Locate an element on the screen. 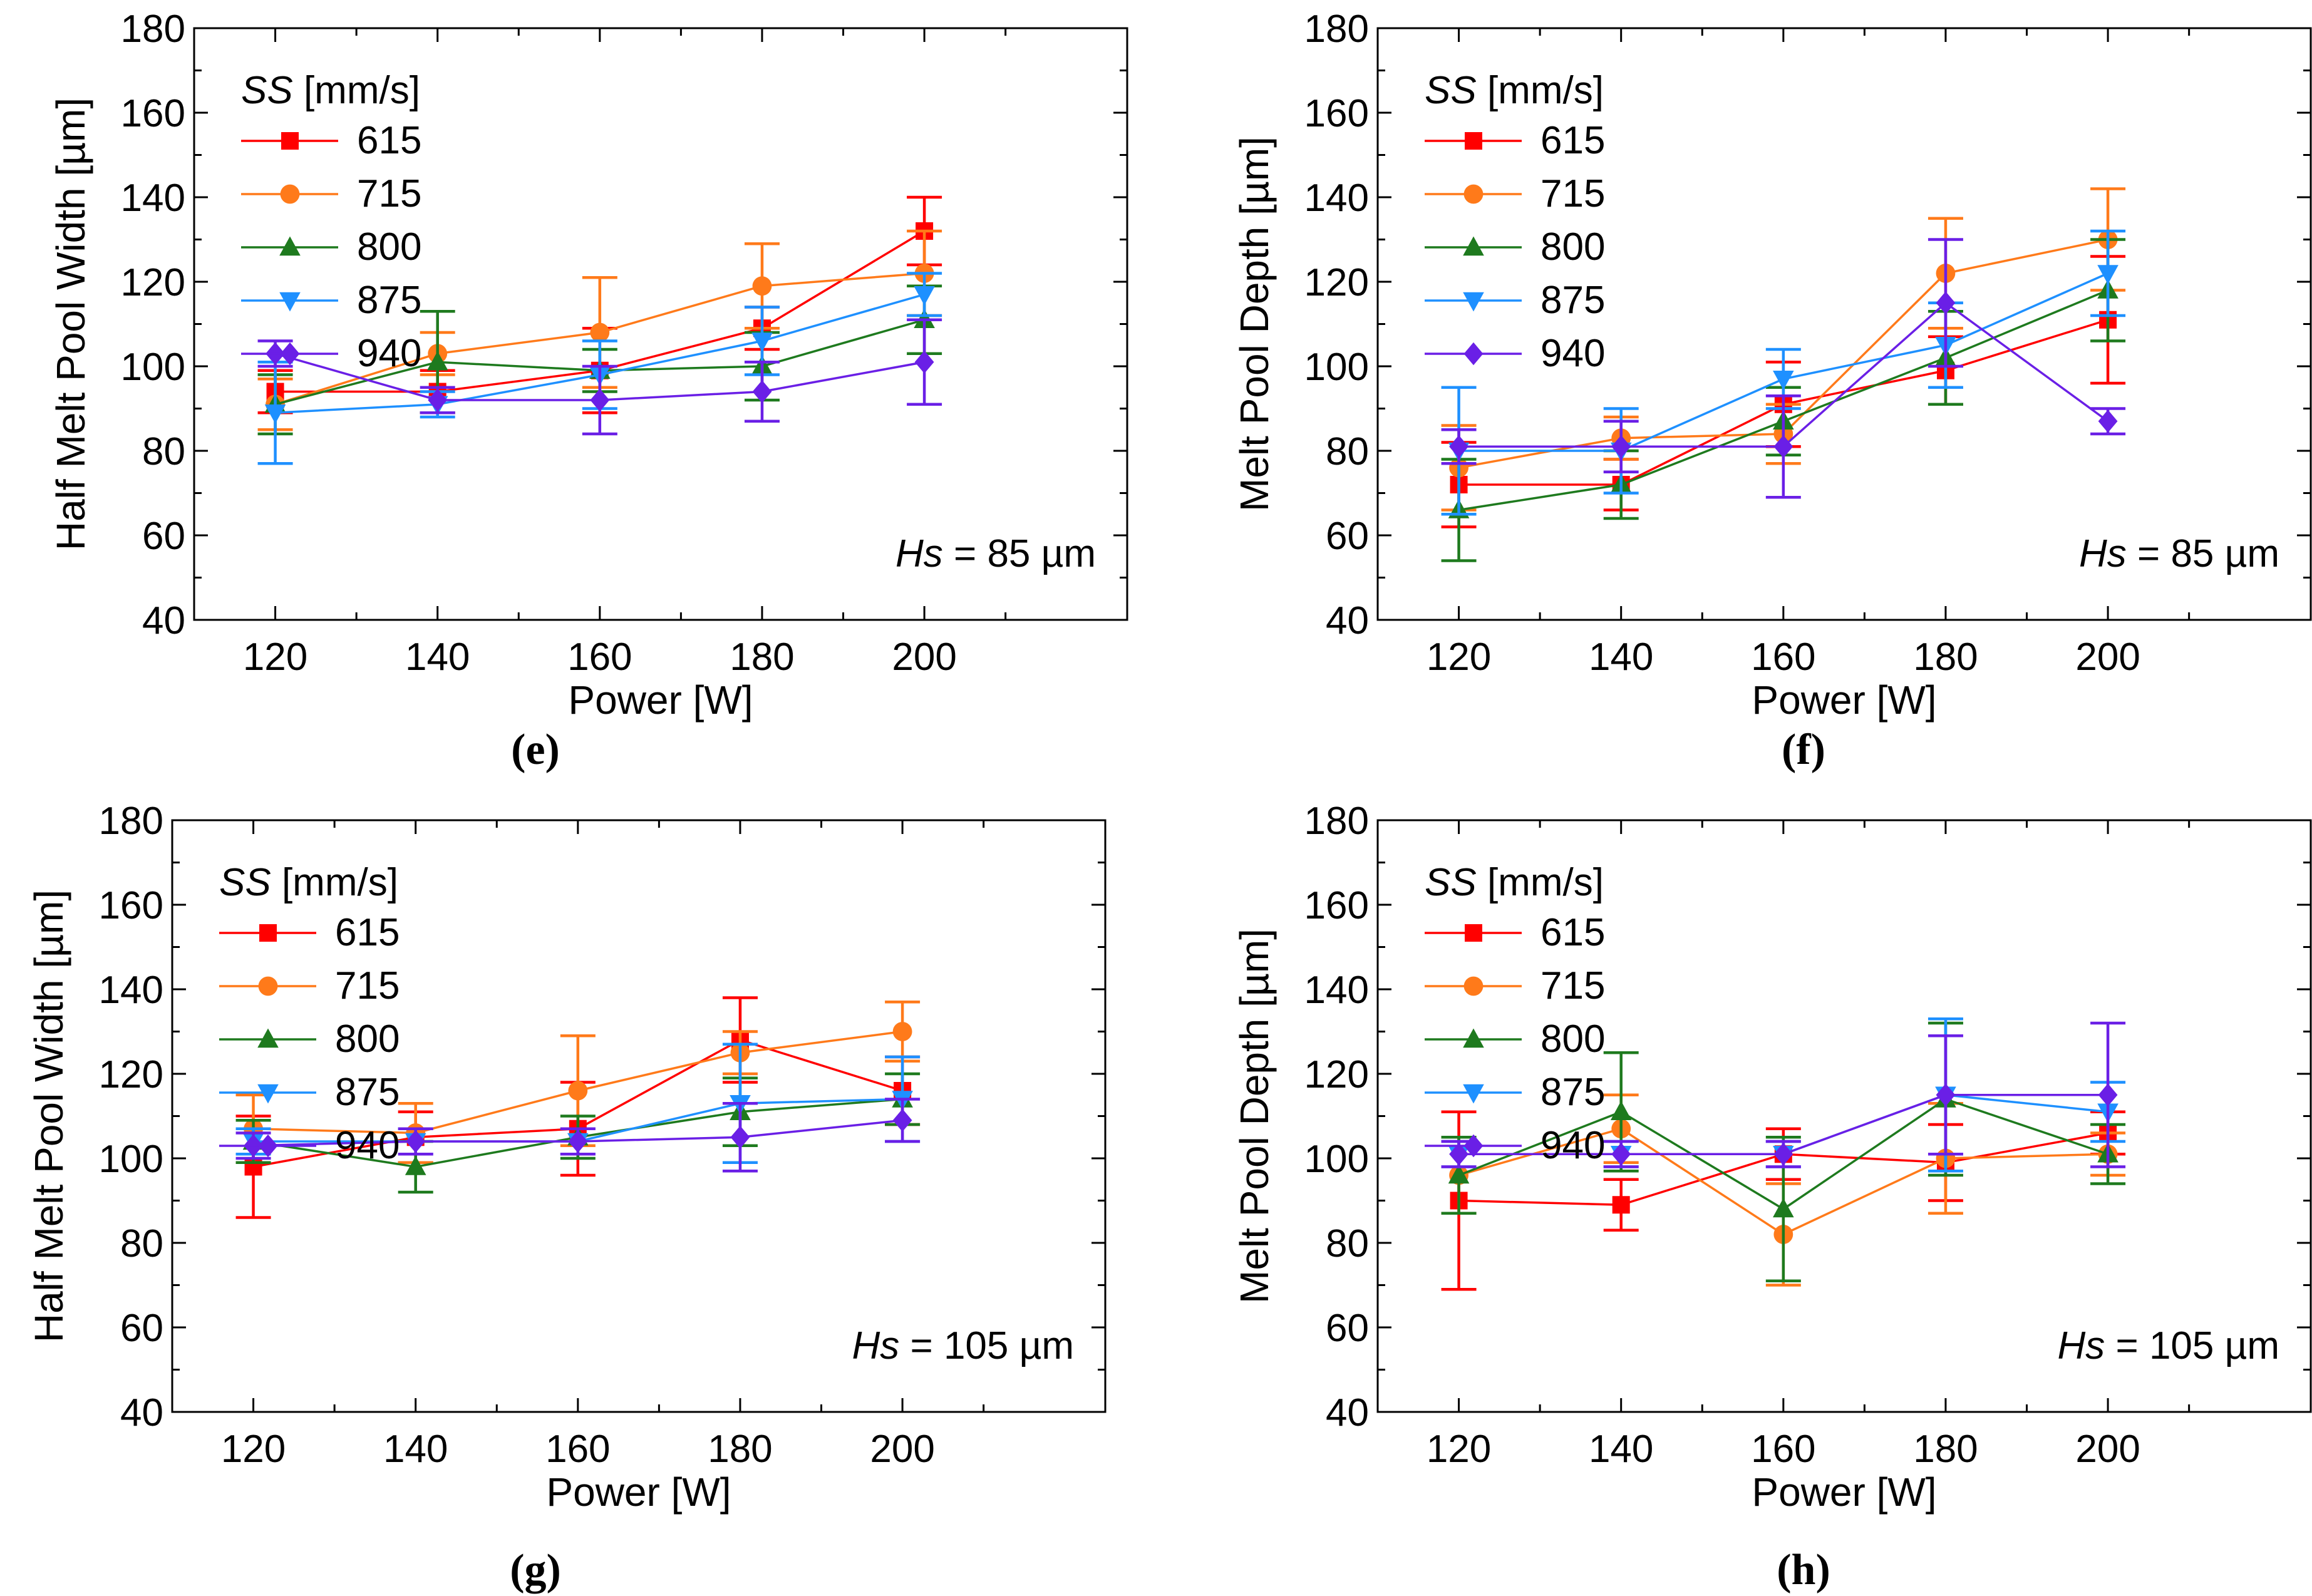 The width and height of the screenshot is (2312, 1596). legend-item-800: 800 is located at coordinates (1515, 1039).